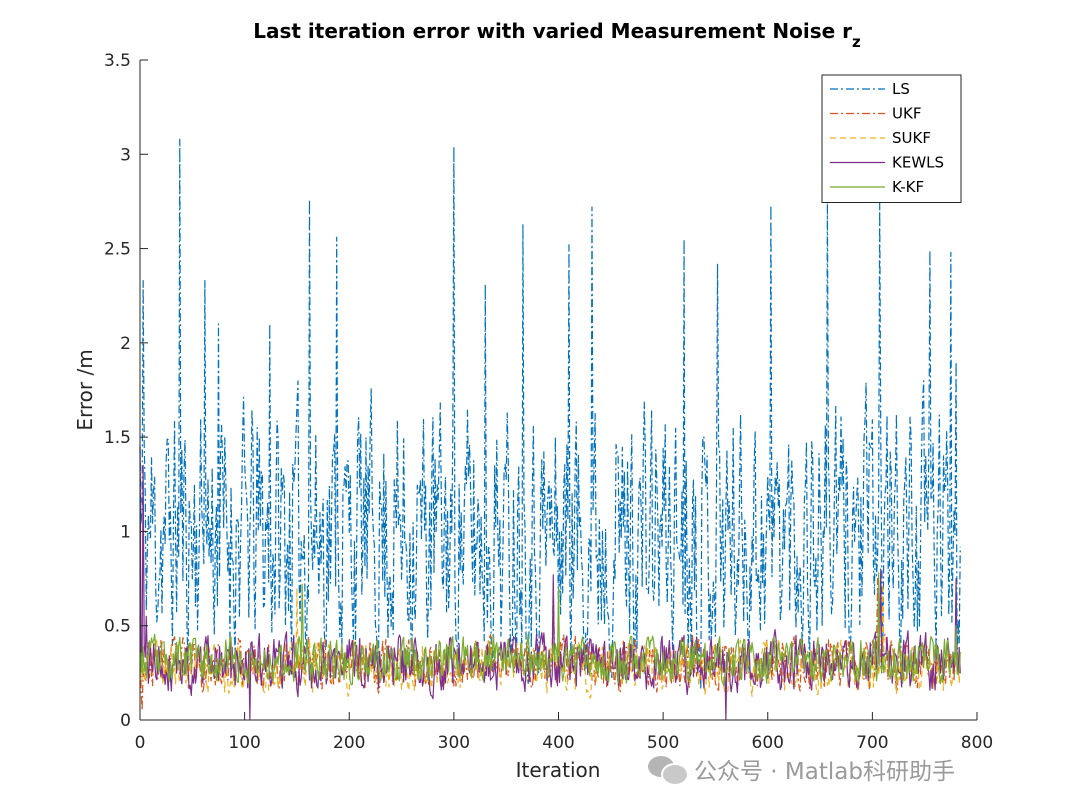 The image size is (1080, 810). I want to click on legend-label-kewls: KEWLS, so click(918, 163).